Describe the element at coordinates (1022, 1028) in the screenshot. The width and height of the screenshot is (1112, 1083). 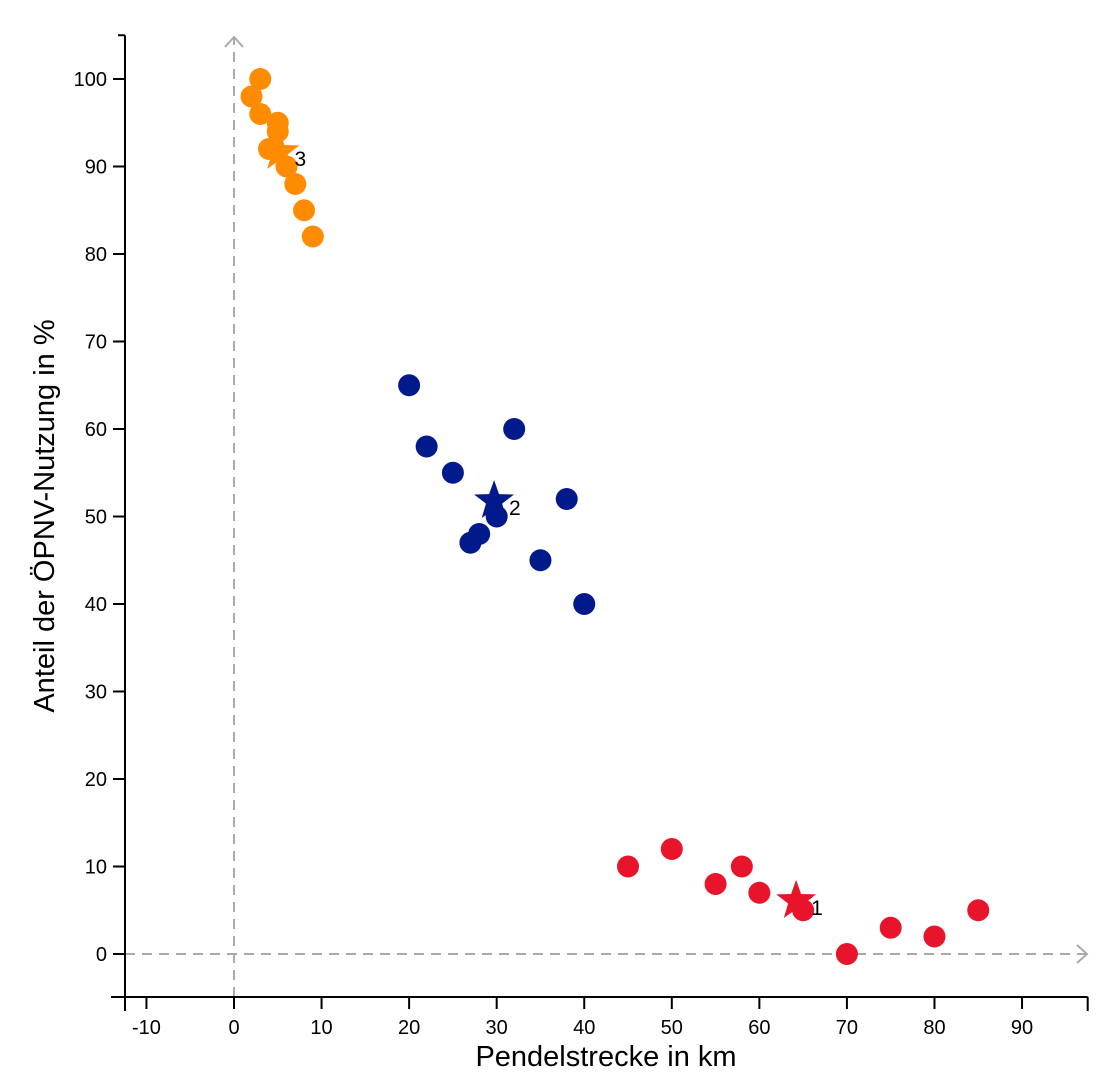
I see `x-tick-label: 90` at that location.